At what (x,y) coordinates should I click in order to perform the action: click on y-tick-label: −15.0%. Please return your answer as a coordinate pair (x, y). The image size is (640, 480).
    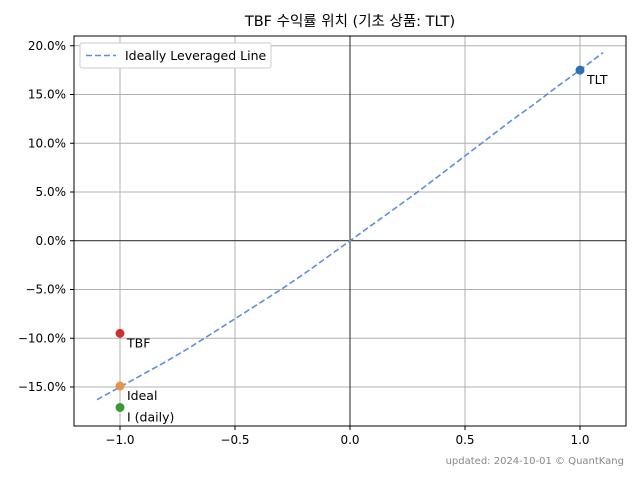
    Looking at the image, I should click on (42, 387).